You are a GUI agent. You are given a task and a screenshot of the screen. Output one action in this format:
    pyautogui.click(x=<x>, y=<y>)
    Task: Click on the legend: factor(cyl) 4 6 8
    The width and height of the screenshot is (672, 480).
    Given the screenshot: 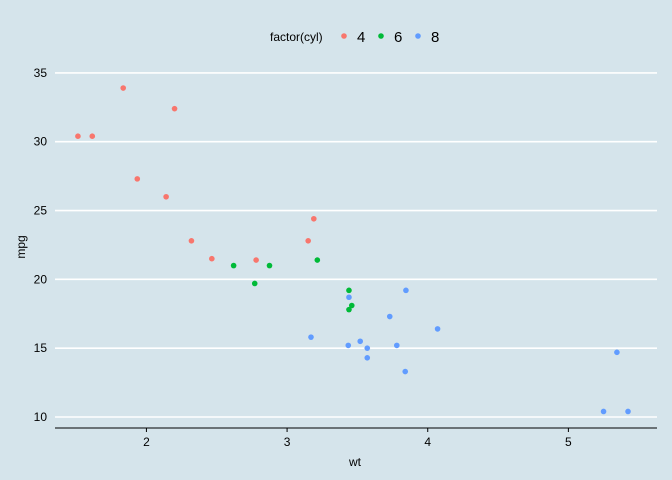 What is the action you would take?
    pyautogui.click(x=354, y=37)
    